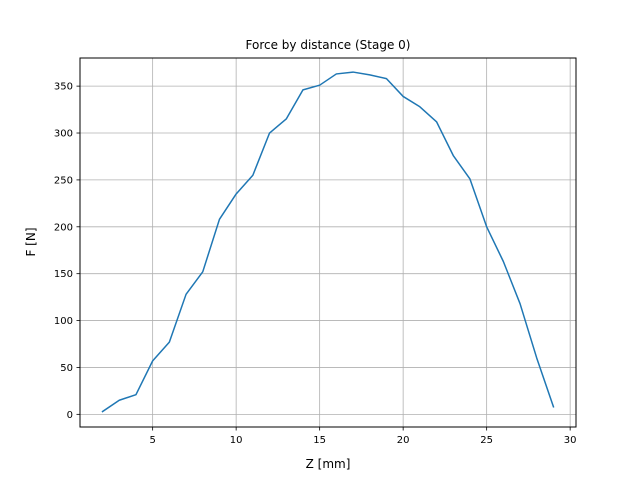 The width and height of the screenshot is (640, 480). I want to click on chart-title: Force by distance (Stage 0), so click(328, 45).